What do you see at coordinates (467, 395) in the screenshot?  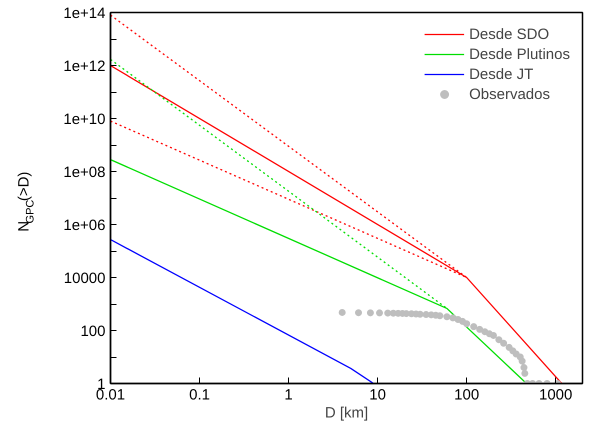 I see `x-tick-label: 100` at bounding box center [467, 395].